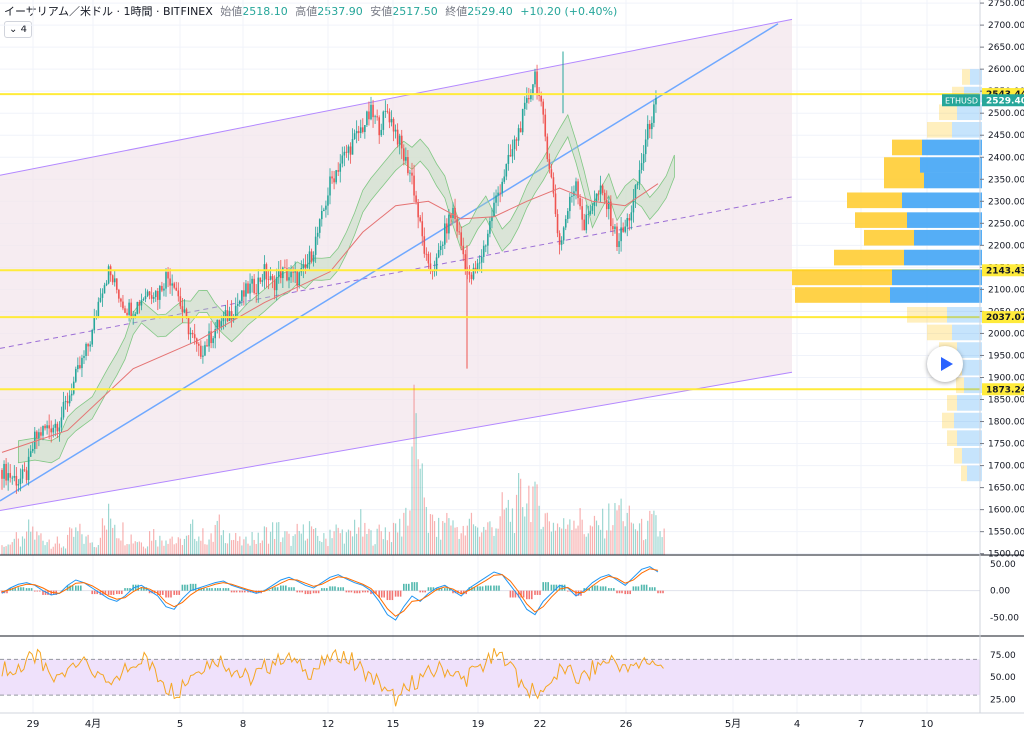 The width and height of the screenshot is (1024, 732). I want to click on price-tick-label: 2100.00, so click(1006, 290).